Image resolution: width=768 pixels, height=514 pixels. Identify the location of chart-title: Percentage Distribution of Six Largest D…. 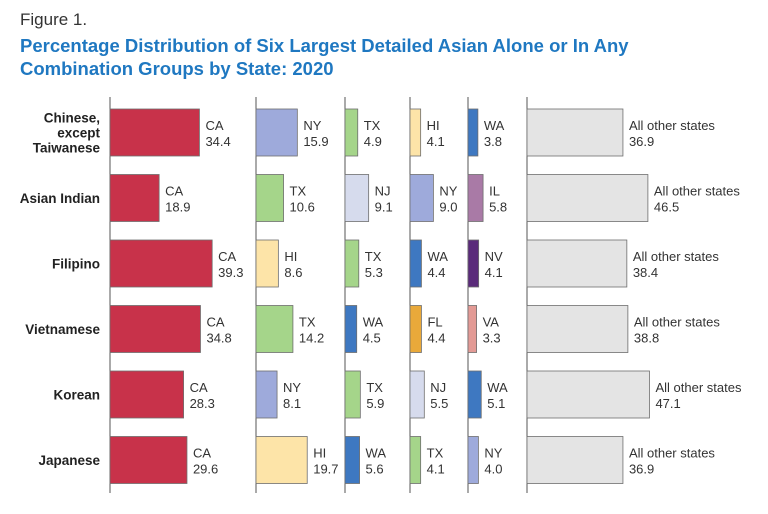
(324, 57).